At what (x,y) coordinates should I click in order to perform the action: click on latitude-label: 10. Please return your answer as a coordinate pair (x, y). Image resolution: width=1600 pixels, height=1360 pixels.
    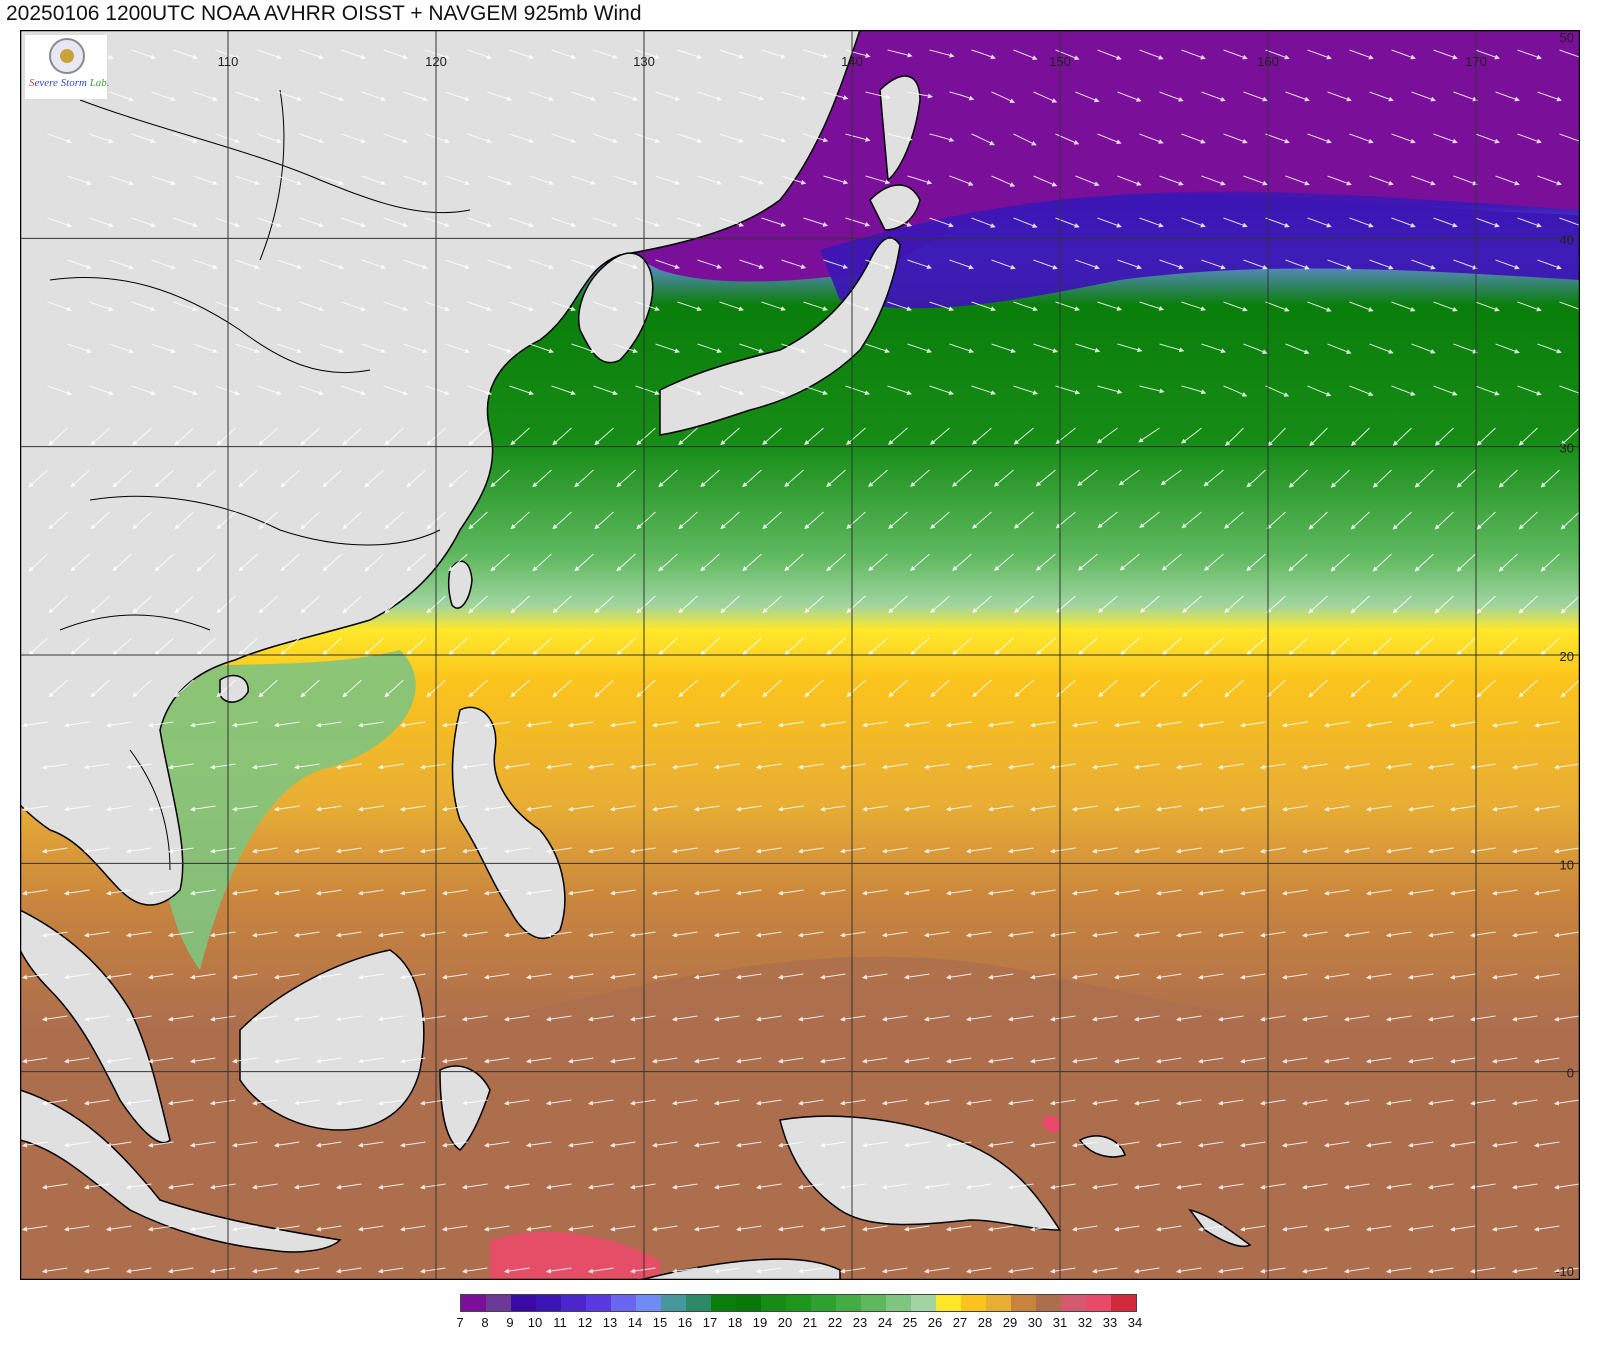
    Looking at the image, I should click on (1567, 864).